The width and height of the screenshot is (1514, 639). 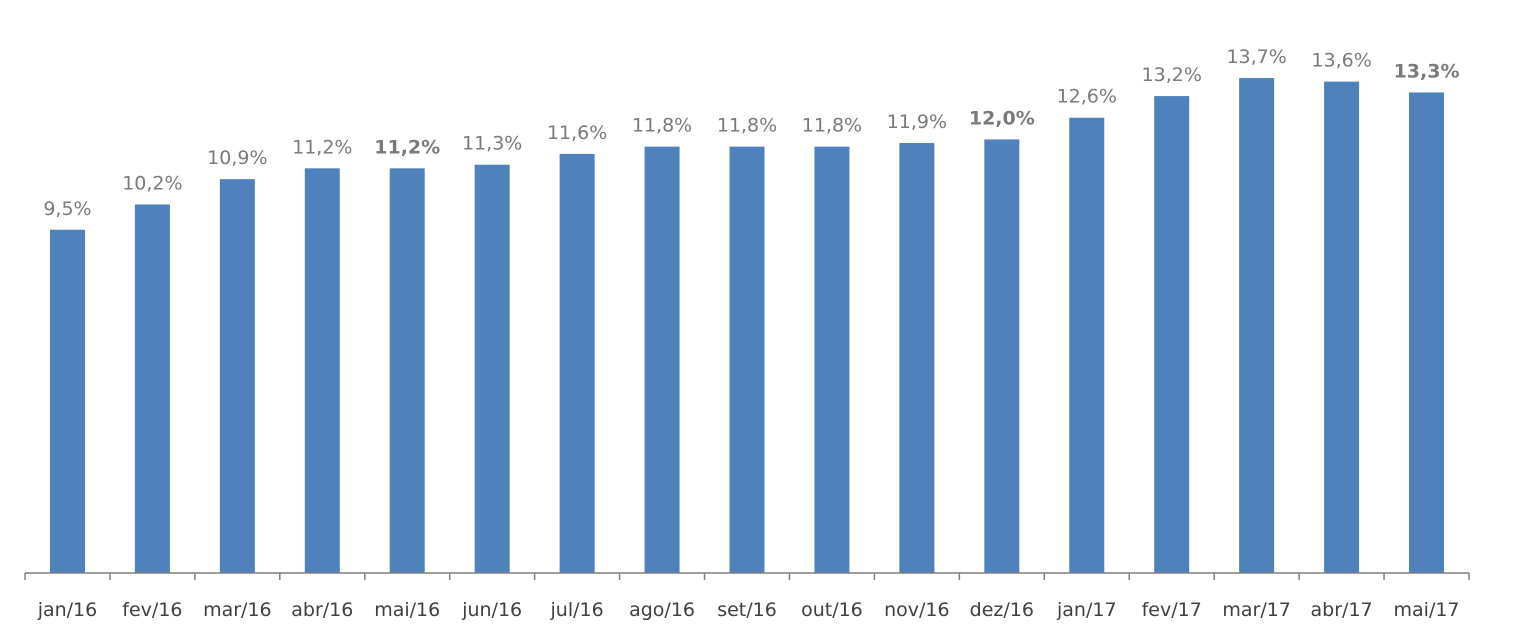 What do you see at coordinates (407, 610) in the screenshot?
I see `x-tick-label: mai/16` at bounding box center [407, 610].